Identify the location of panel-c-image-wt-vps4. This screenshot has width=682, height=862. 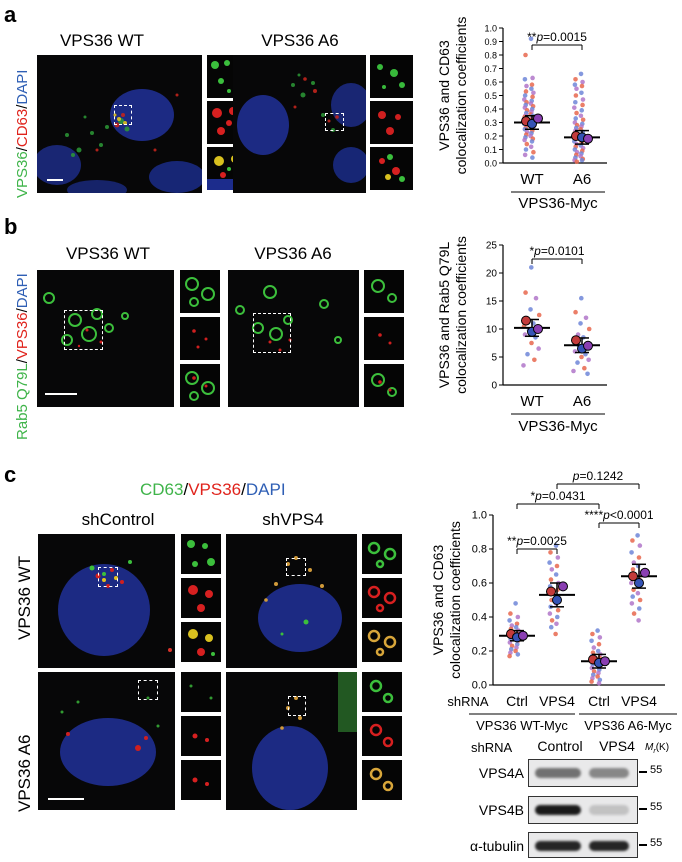
(291, 601).